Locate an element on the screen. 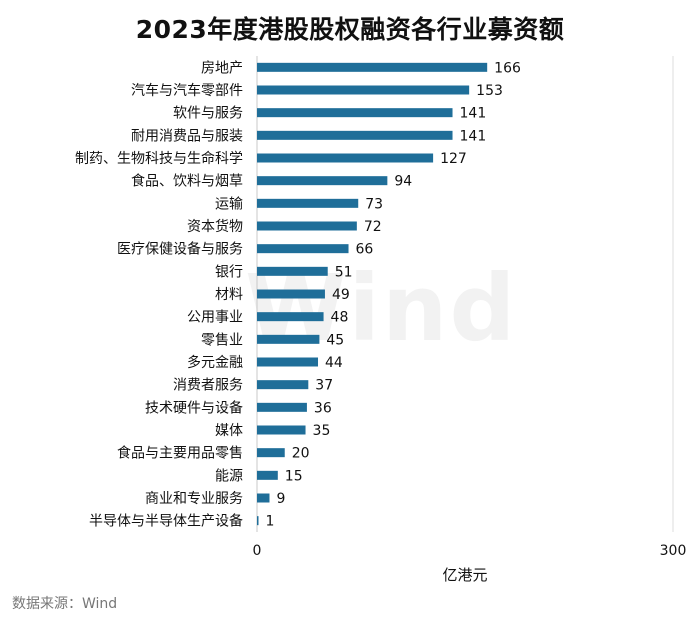 The height and width of the screenshot is (619, 700). data-label: 48 is located at coordinates (340, 318).